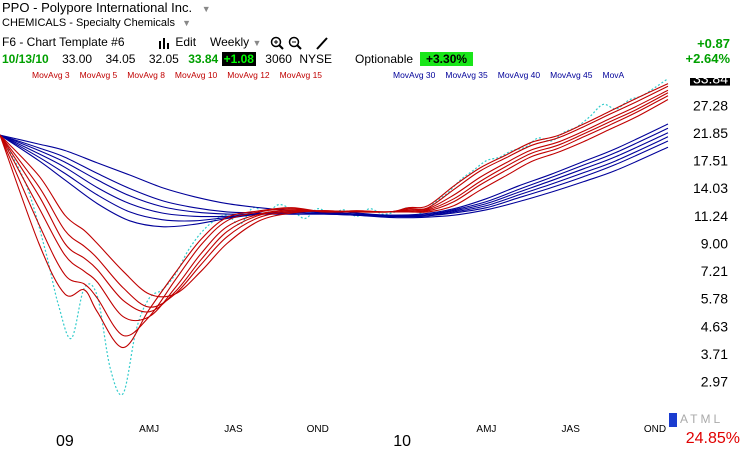 Image resolution: width=742 pixels, height=450 pixels. What do you see at coordinates (257, 43) in the screenshot?
I see `period-dropdown-icon: ▼` at bounding box center [257, 43].